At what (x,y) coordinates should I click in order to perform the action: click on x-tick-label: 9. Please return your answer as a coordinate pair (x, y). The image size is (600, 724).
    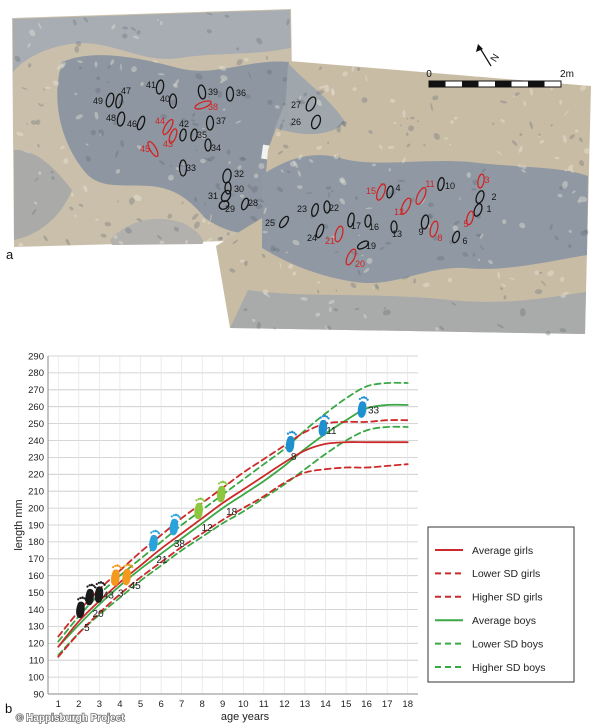
    Looking at the image, I should click on (222, 704).